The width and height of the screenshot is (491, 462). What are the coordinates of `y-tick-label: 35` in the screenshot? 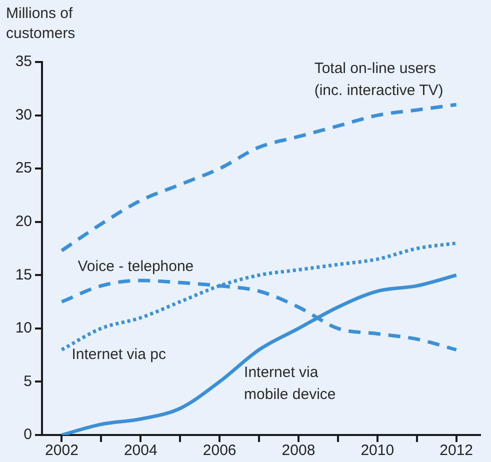 It's located at (23, 61).